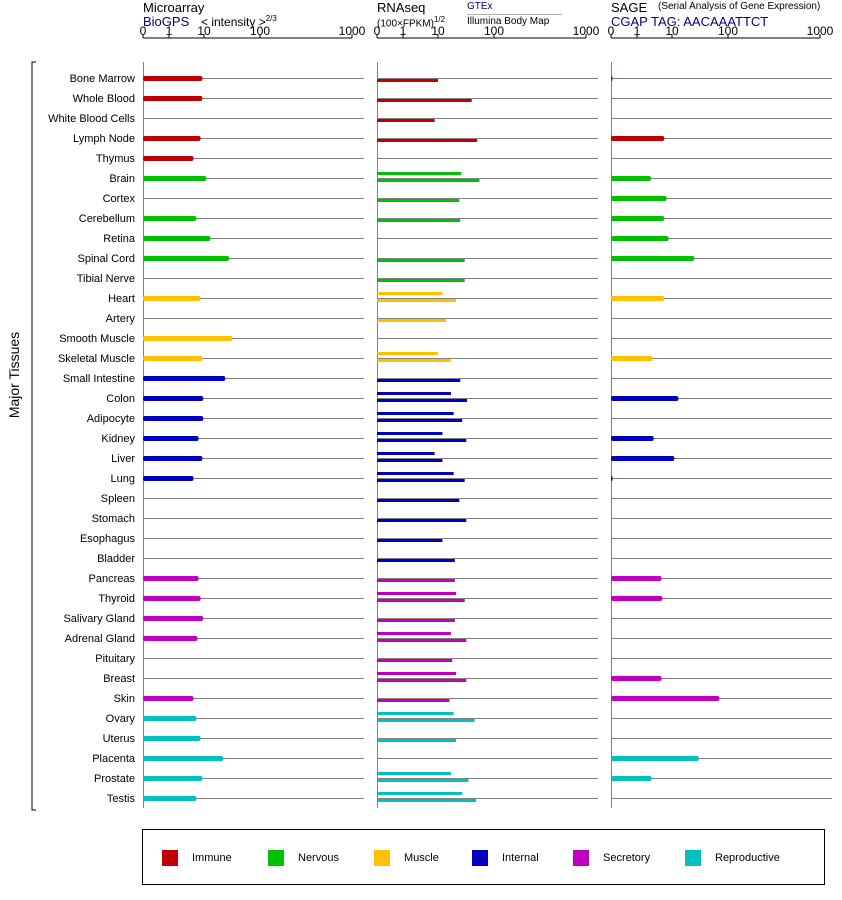 This screenshot has width=842, height=900. Describe the element at coordinates (403, 31) in the screenshot. I see `x-tick-label: 1` at that location.